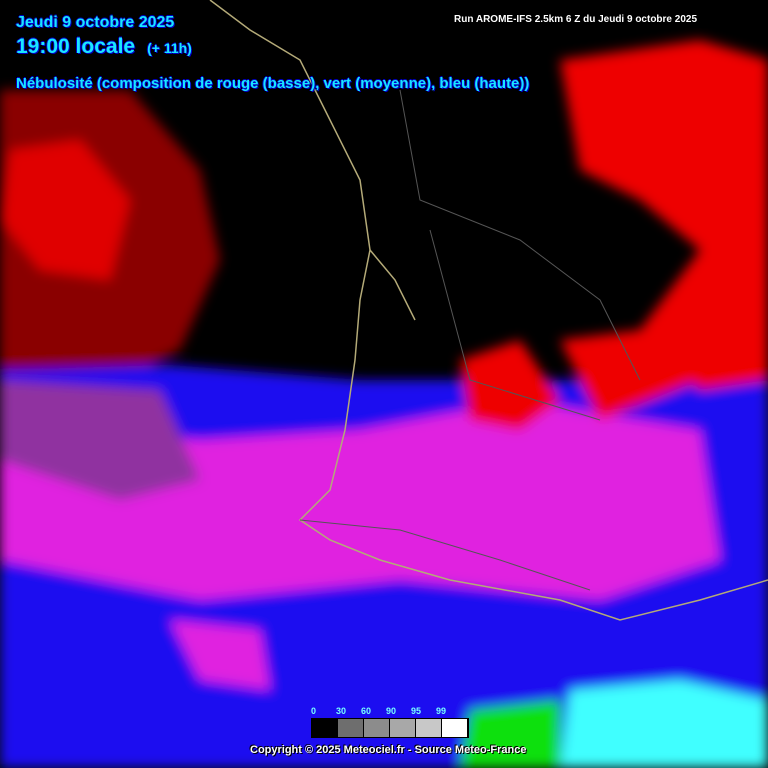 The width and height of the screenshot is (768, 768). I want to click on low-cloud-east, so click(664, 215).